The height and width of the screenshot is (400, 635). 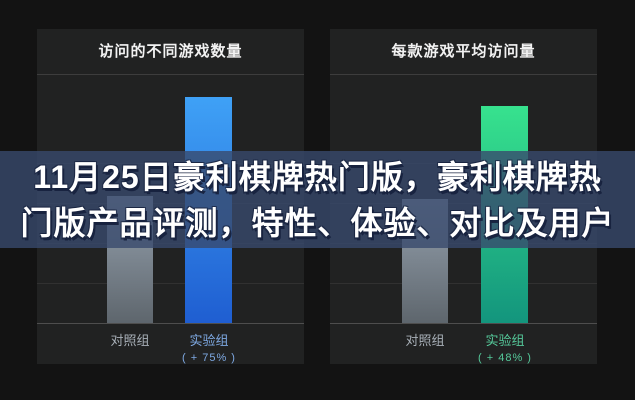 What do you see at coordinates (170, 52) in the screenshot?
I see `chart-title: 访问的不同游戏数量` at bounding box center [170, 52].